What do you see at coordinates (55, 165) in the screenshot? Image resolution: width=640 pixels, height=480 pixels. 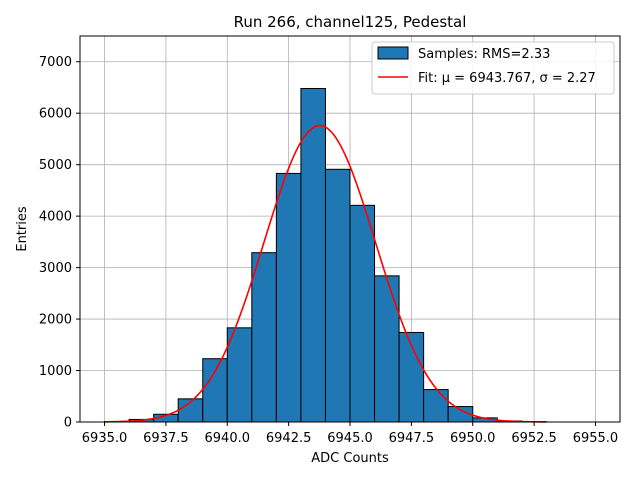 I see `y-tick-label: 5000` at bounding box center [55, 165].